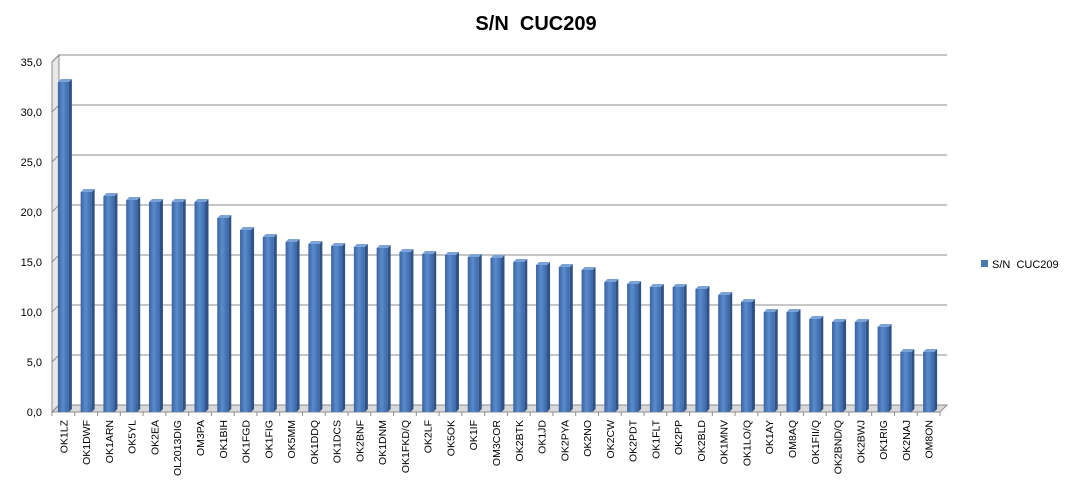 The image size is (1072, 489). Describe the element at coordinates (338, 441) in the screenshot. I see `x-tick-label: OK1DCS` at that location.